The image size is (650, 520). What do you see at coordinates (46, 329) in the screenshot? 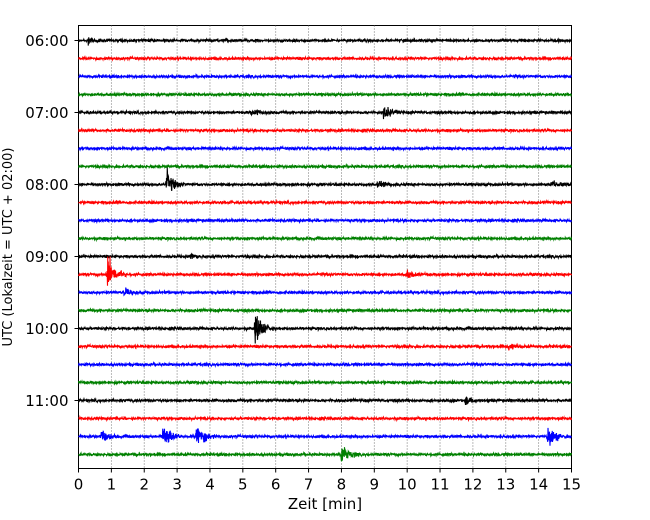
I see `y-tick-label: 10:00` at bounding box center [46, 329].